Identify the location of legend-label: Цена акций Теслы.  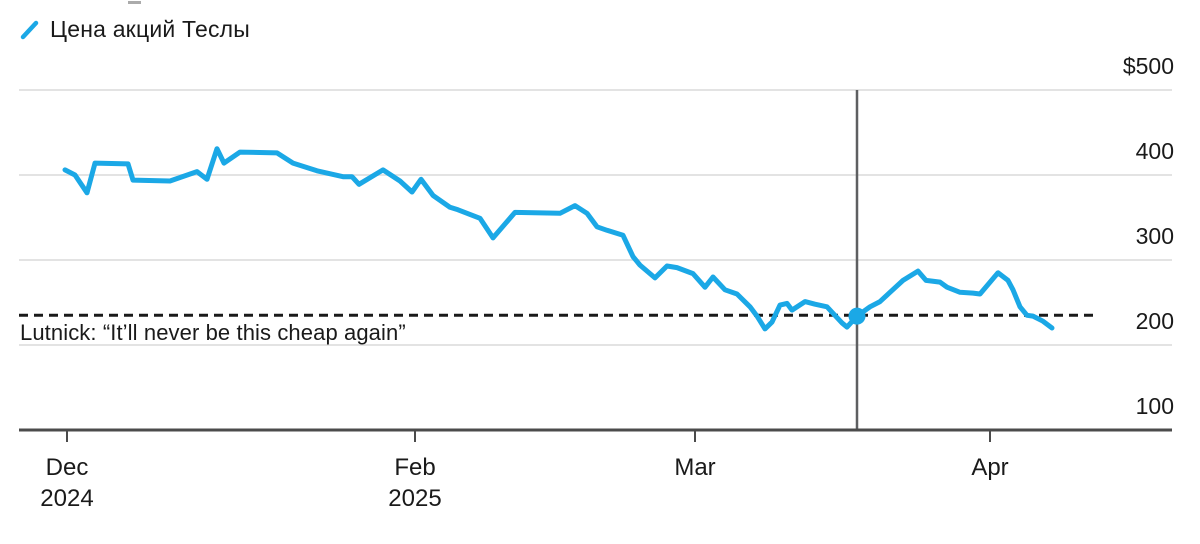
(150, 29).